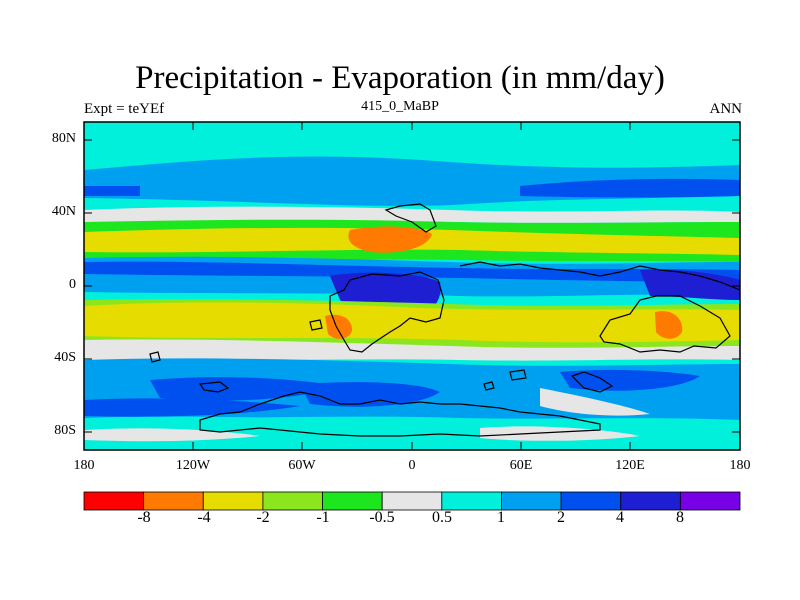 This screenshot has width=800, height=600. What do you see at coordinates (620, 517) in the screenshot?
I see `colorbar-label: 4` at bounding box center [620, 517].